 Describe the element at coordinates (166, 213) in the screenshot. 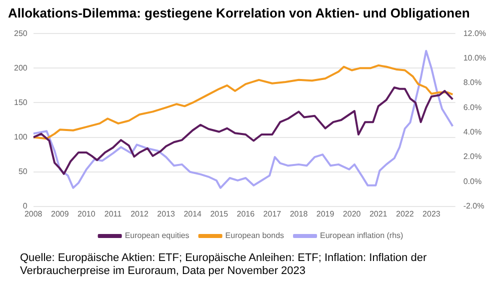

I see `x-tick-label: 2013` at that location.